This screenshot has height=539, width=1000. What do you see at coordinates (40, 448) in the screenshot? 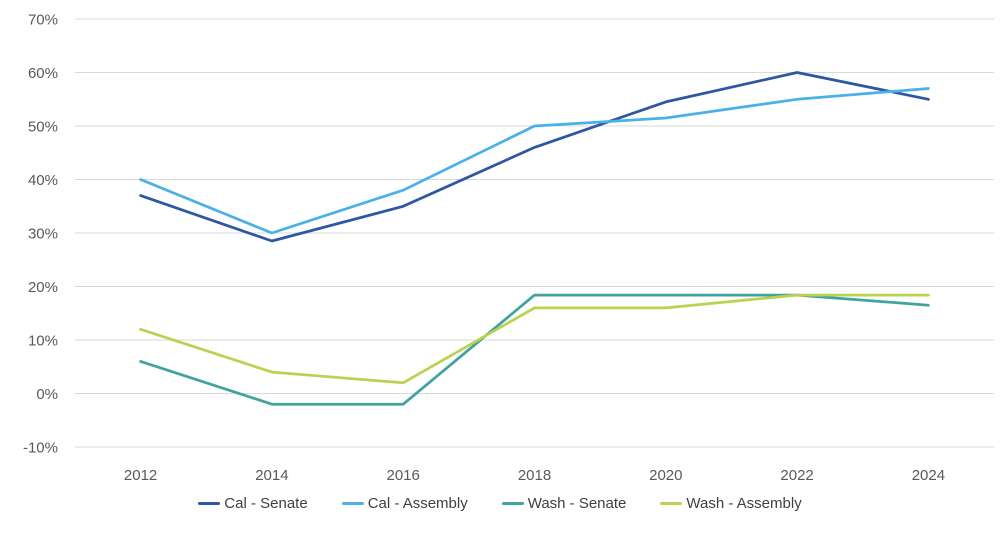
I see `y-axis-tick-label: -10%` at bounding box center [40, 448].